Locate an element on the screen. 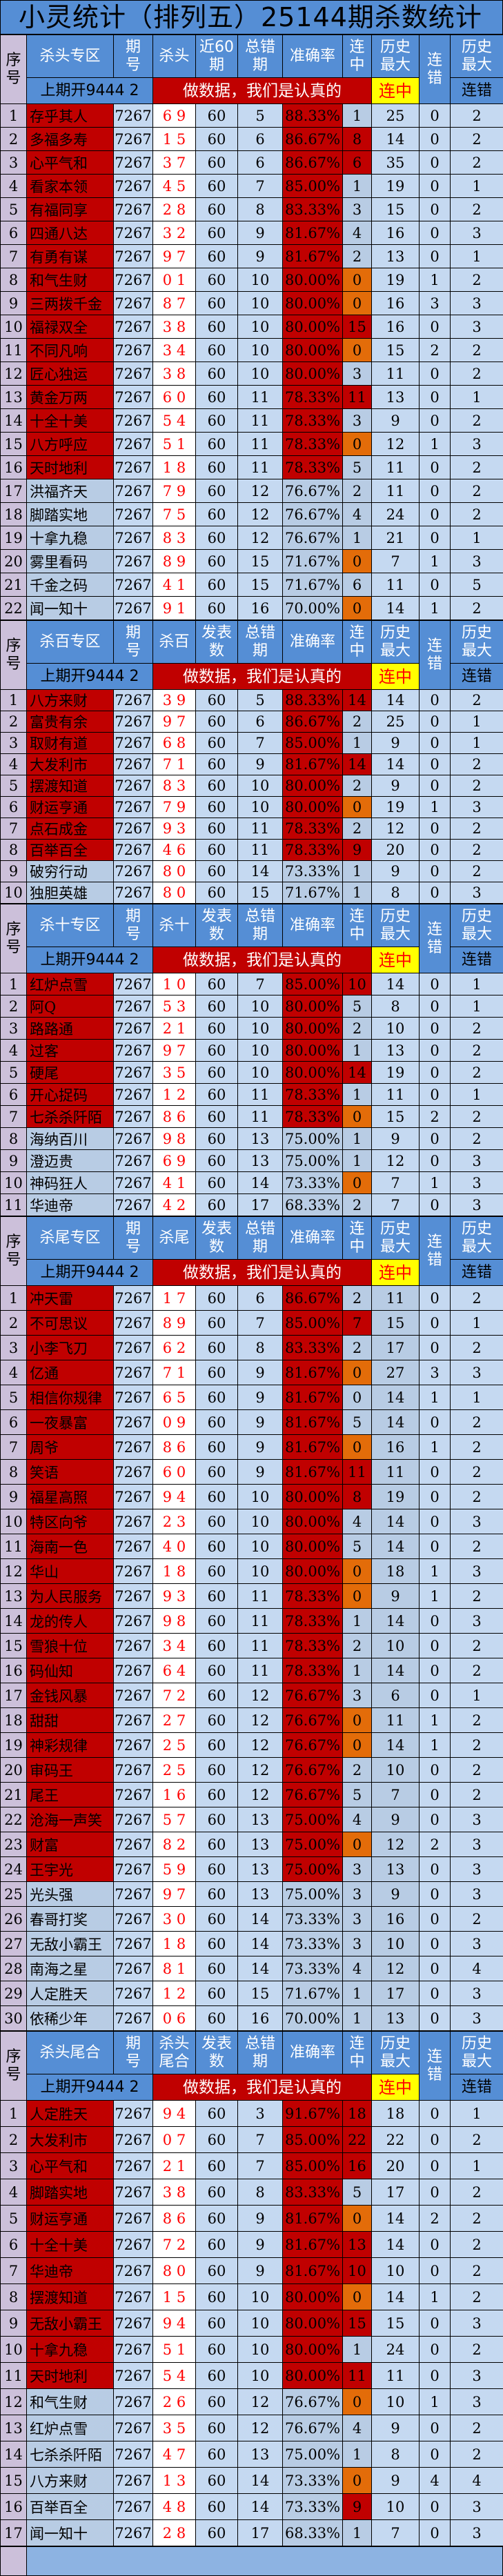 Image resolution: width=503 pixels, height=2576 pixels. rate-header: 准确率 is located at coordinates (313, 642).